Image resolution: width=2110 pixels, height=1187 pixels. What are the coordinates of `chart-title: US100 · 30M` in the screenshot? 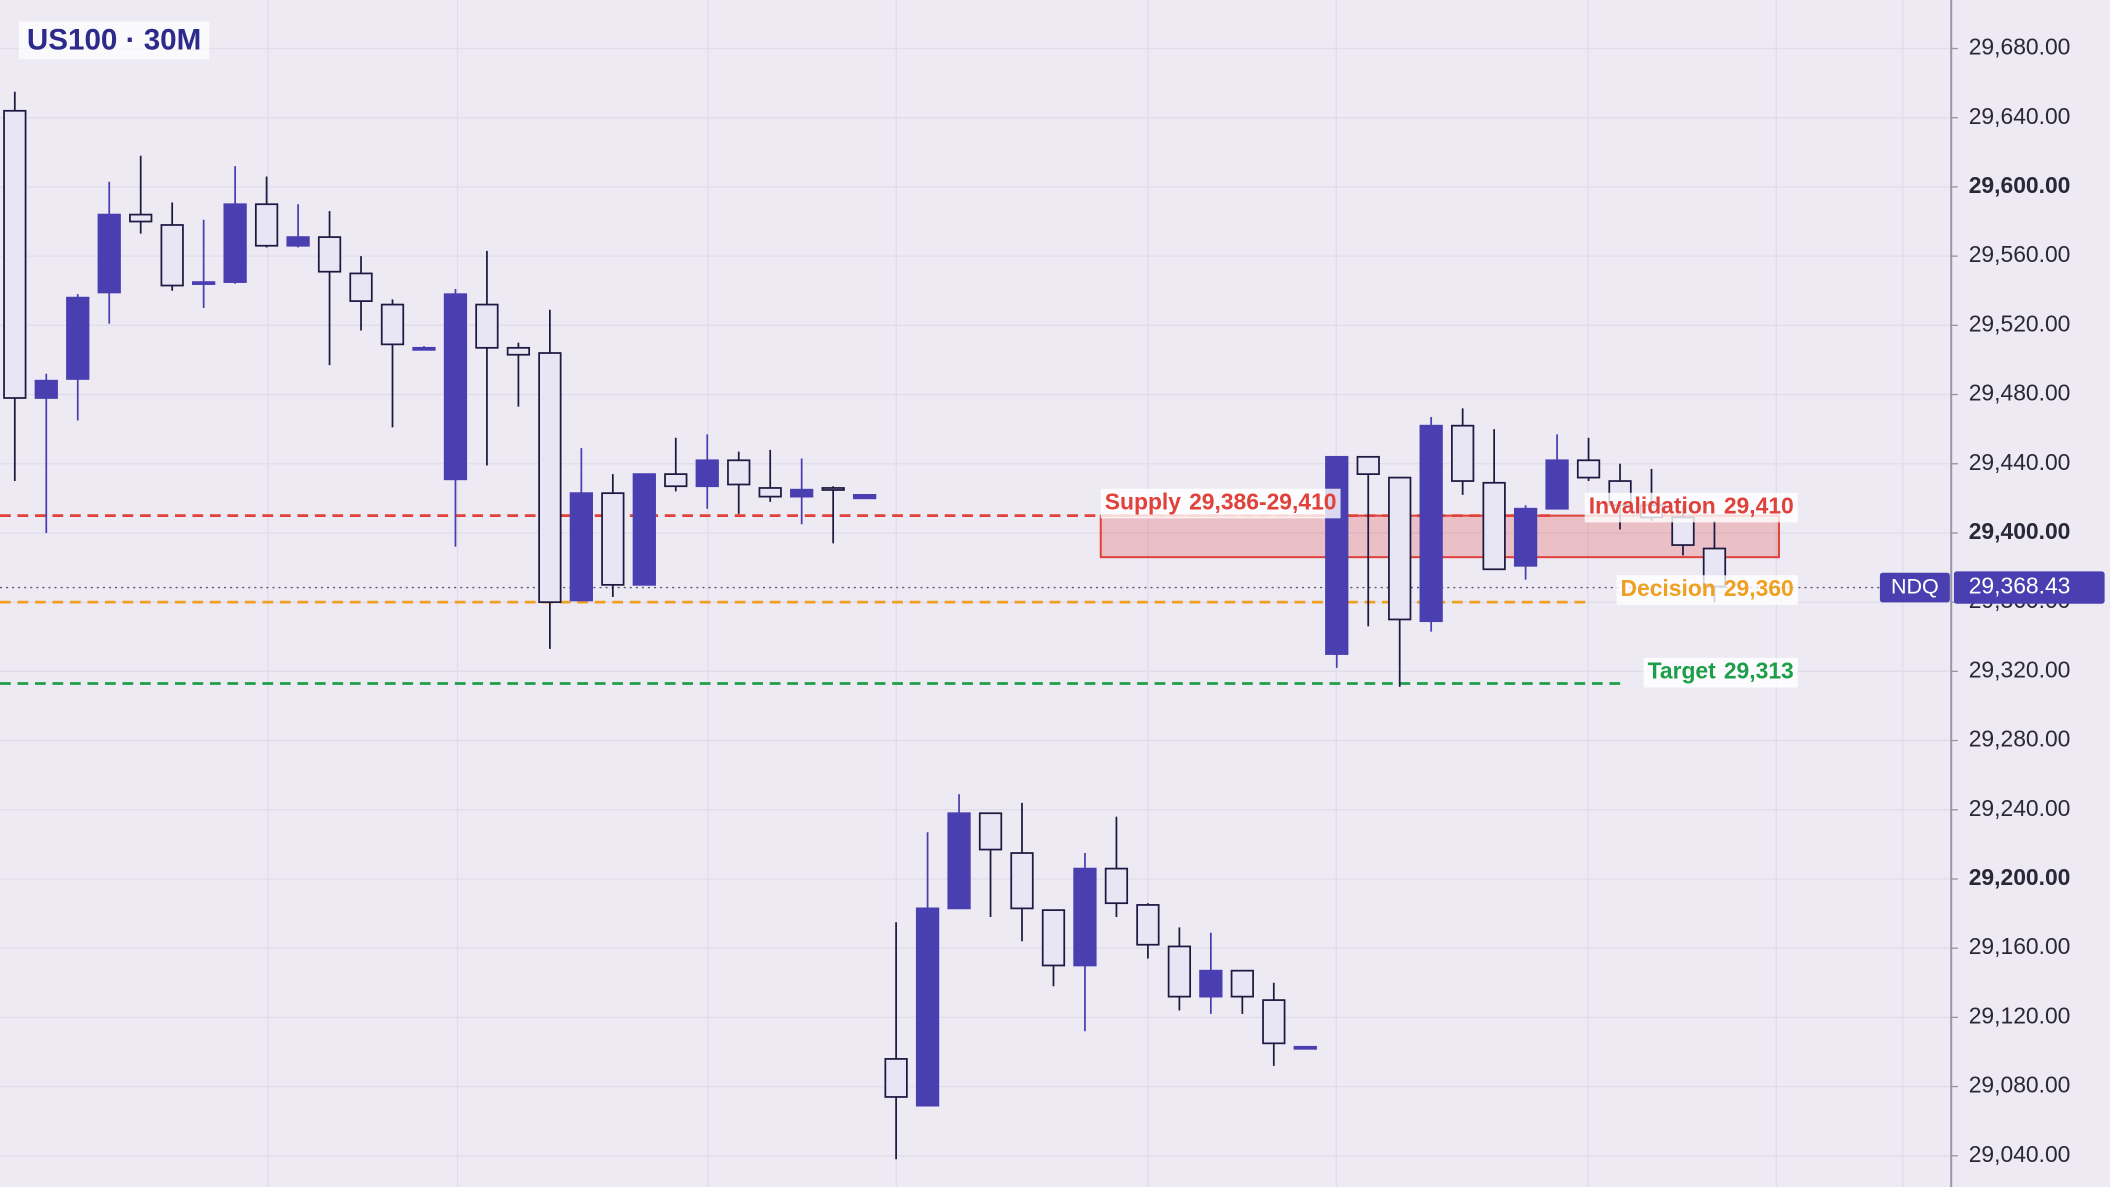 It's located at (114, 40).